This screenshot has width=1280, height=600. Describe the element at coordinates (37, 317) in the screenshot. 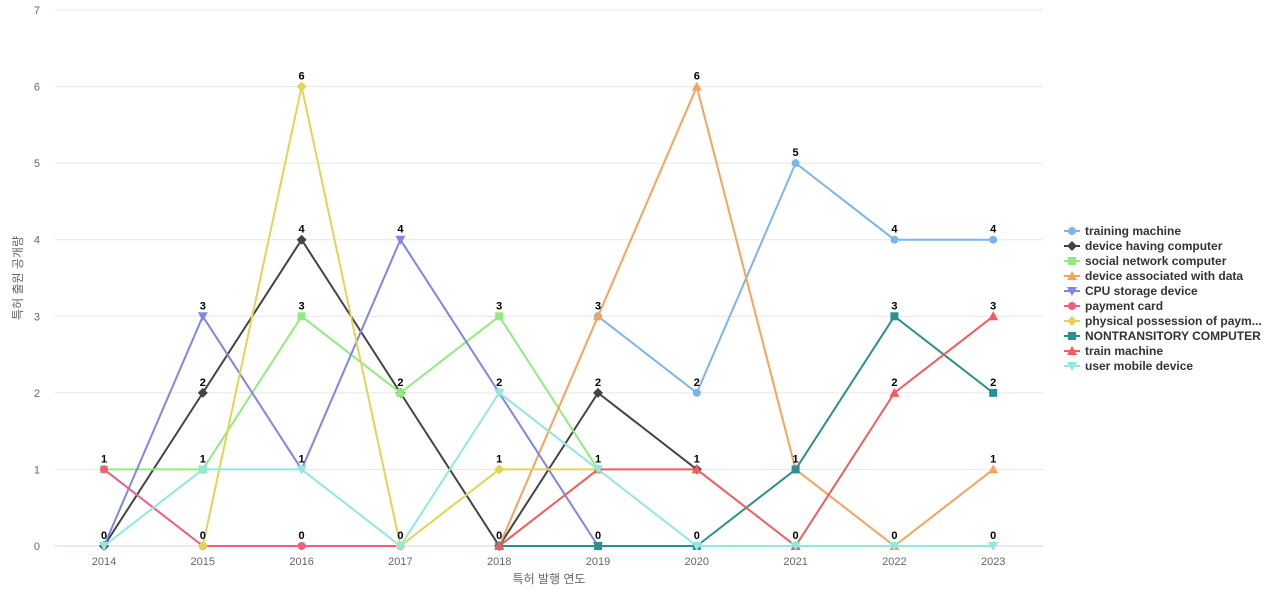

I see `y-tick-label: 3` at that location.